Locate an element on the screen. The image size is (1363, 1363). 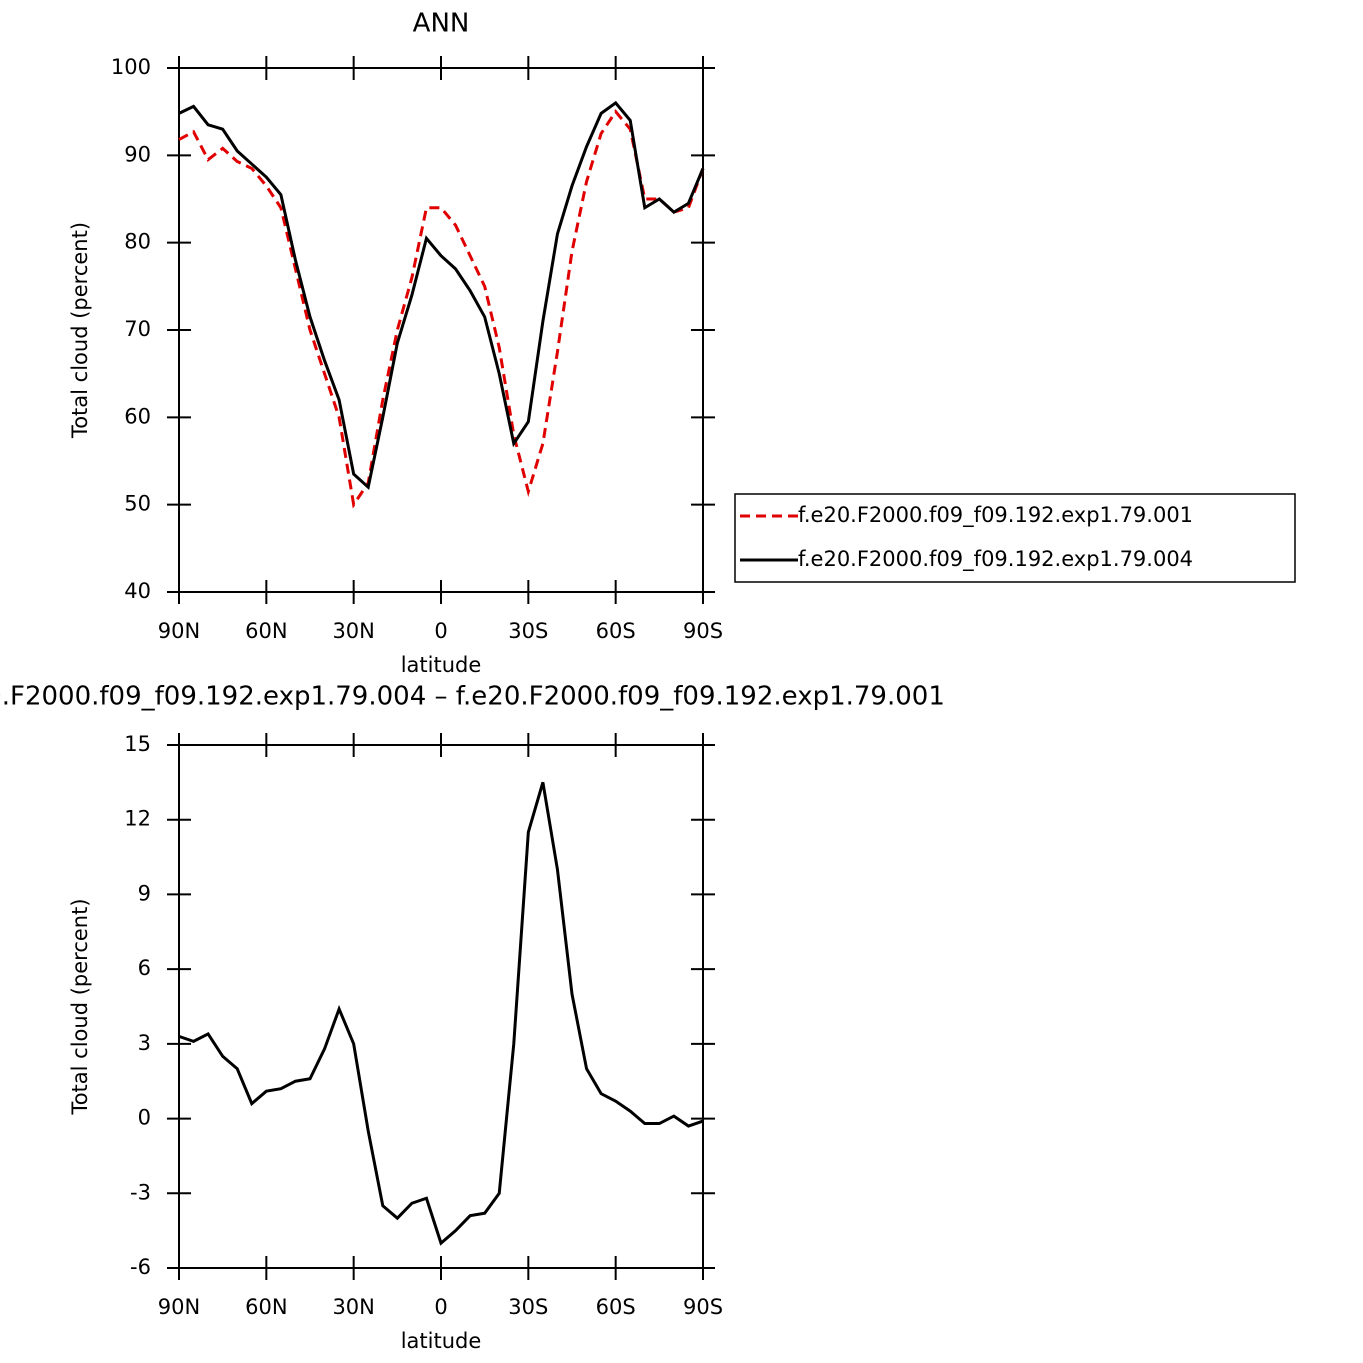
y-tick-label: 3 is located at coordinates (144, 1043).